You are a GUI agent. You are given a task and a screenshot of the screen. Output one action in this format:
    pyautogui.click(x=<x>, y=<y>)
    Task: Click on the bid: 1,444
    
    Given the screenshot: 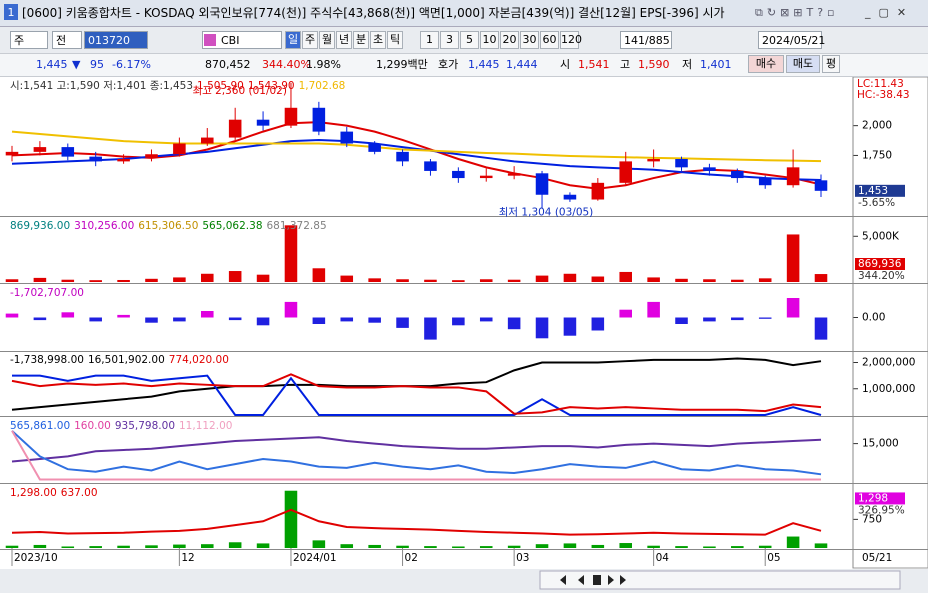 What is the action you would take?
    pyautogui.click(x=522, y=64)
    